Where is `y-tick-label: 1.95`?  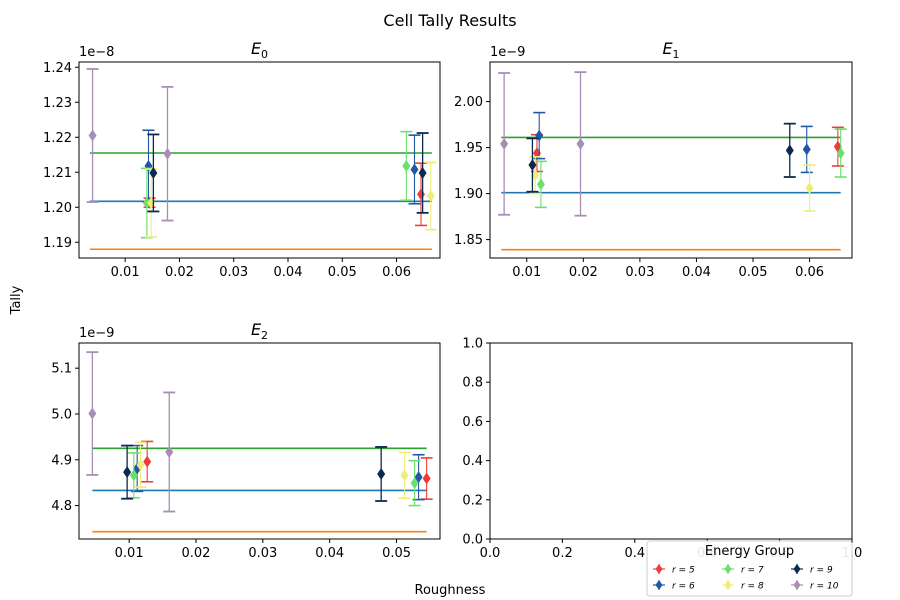 y-tick-label: 1.95 is located at coordinates (468, 148).